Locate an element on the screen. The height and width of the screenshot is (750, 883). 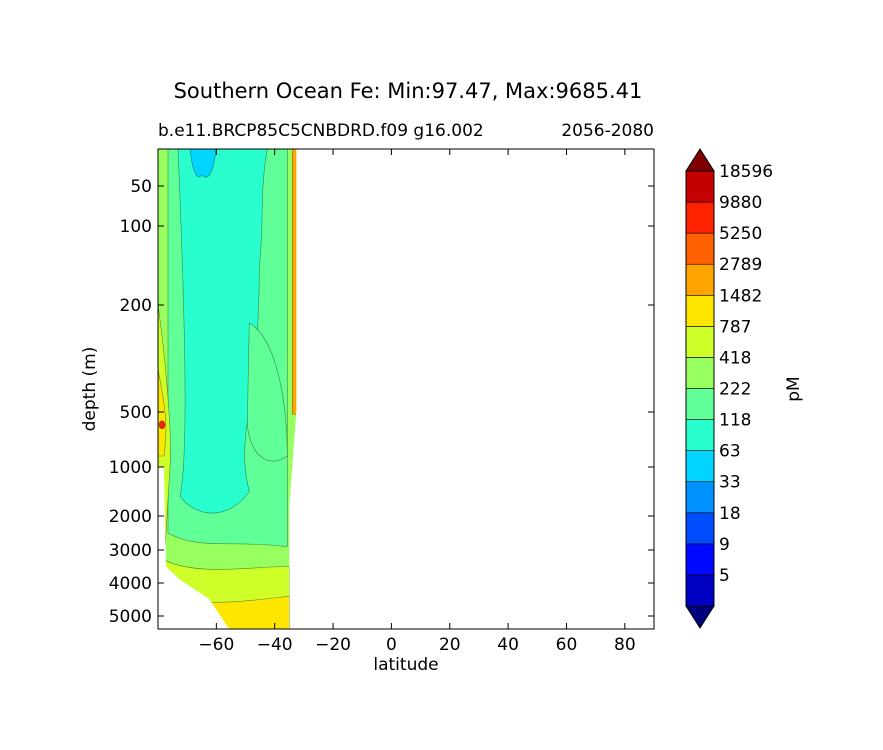
colorbar-tick-label: 118 is located at coordinates (735, 421).